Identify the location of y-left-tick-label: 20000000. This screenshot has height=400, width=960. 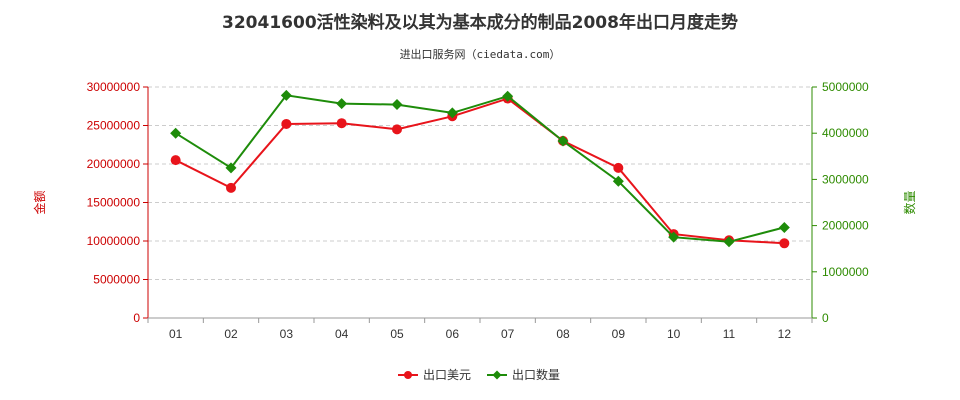
(114, 164).